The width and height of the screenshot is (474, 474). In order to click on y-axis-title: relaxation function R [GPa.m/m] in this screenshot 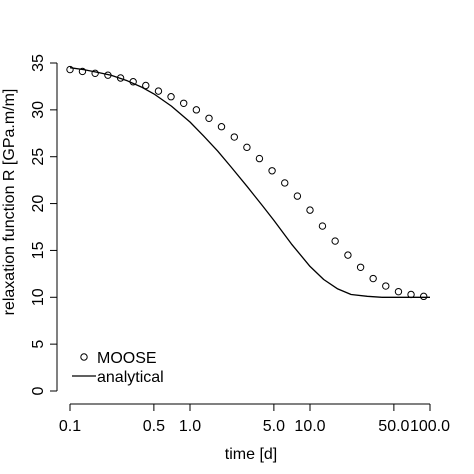, I will do `click(9, 202)`.